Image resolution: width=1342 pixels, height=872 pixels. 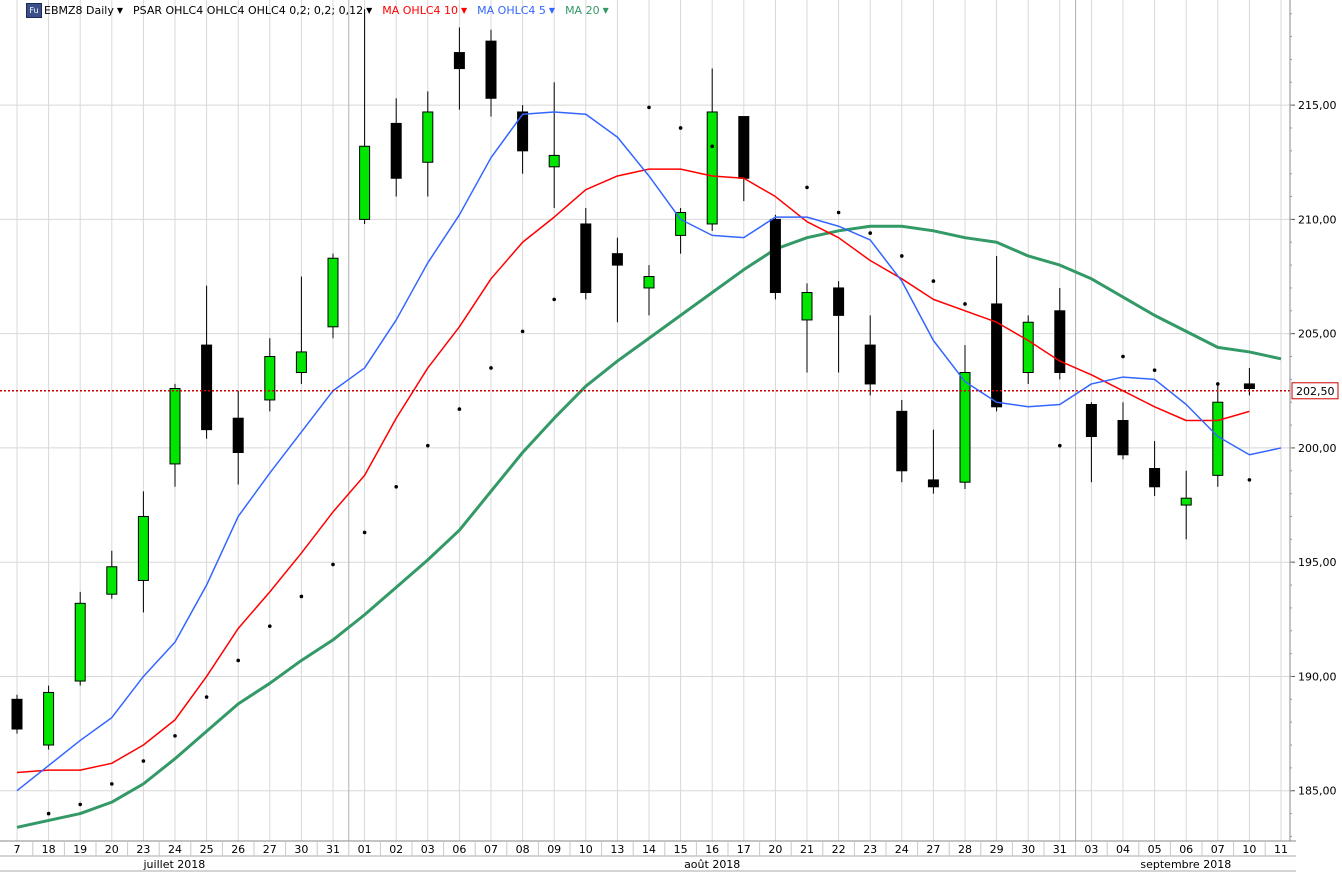 I want to click on psar-indicator: PSAR OHLC4 OHLC4 OHLC4 0,2; 0,2; 0,12 ▼, so click(x=252, y=10).